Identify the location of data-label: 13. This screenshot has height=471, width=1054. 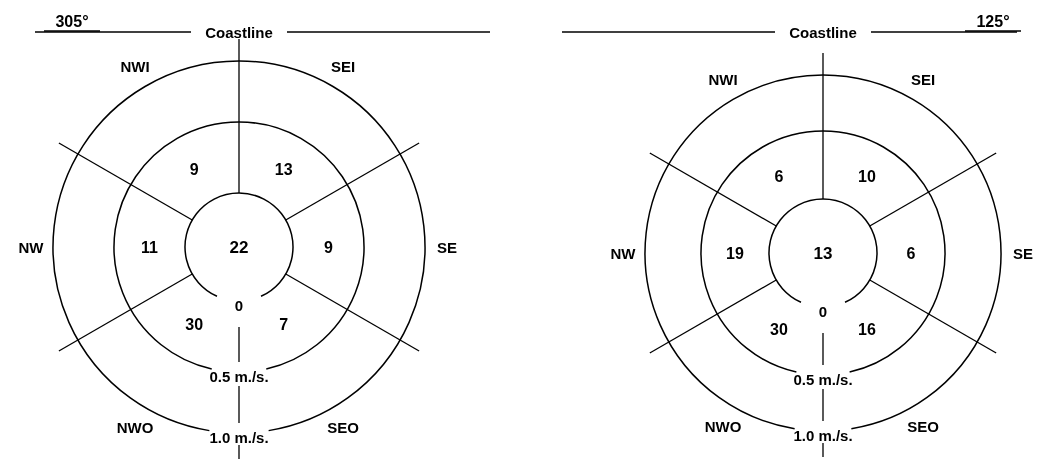
(283, 169).